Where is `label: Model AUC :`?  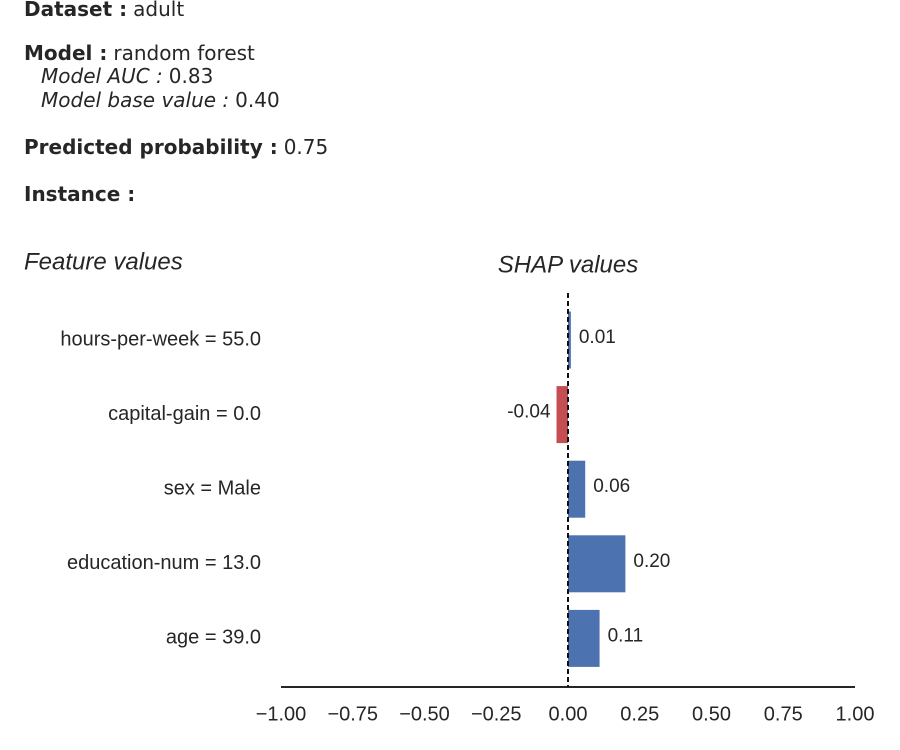
label: Model AUC : is located at coordinates (102, 76).